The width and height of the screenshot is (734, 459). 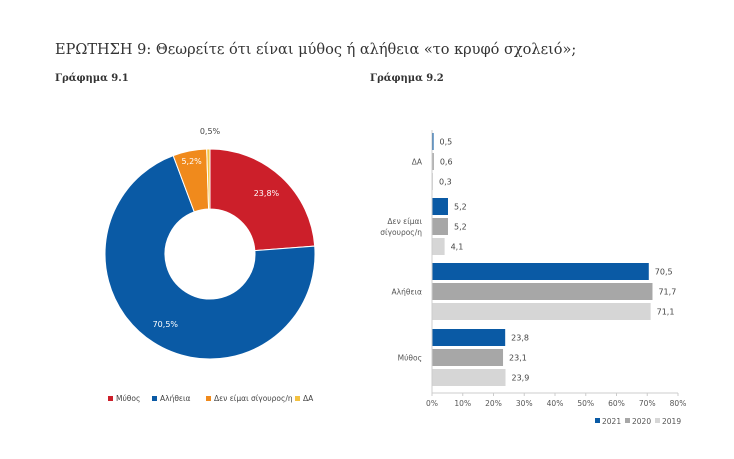 What do you see at coordinates (446, 142) in the screenshot?
I see `bar-value-label: 0,5` at bounding box center [446, 142].